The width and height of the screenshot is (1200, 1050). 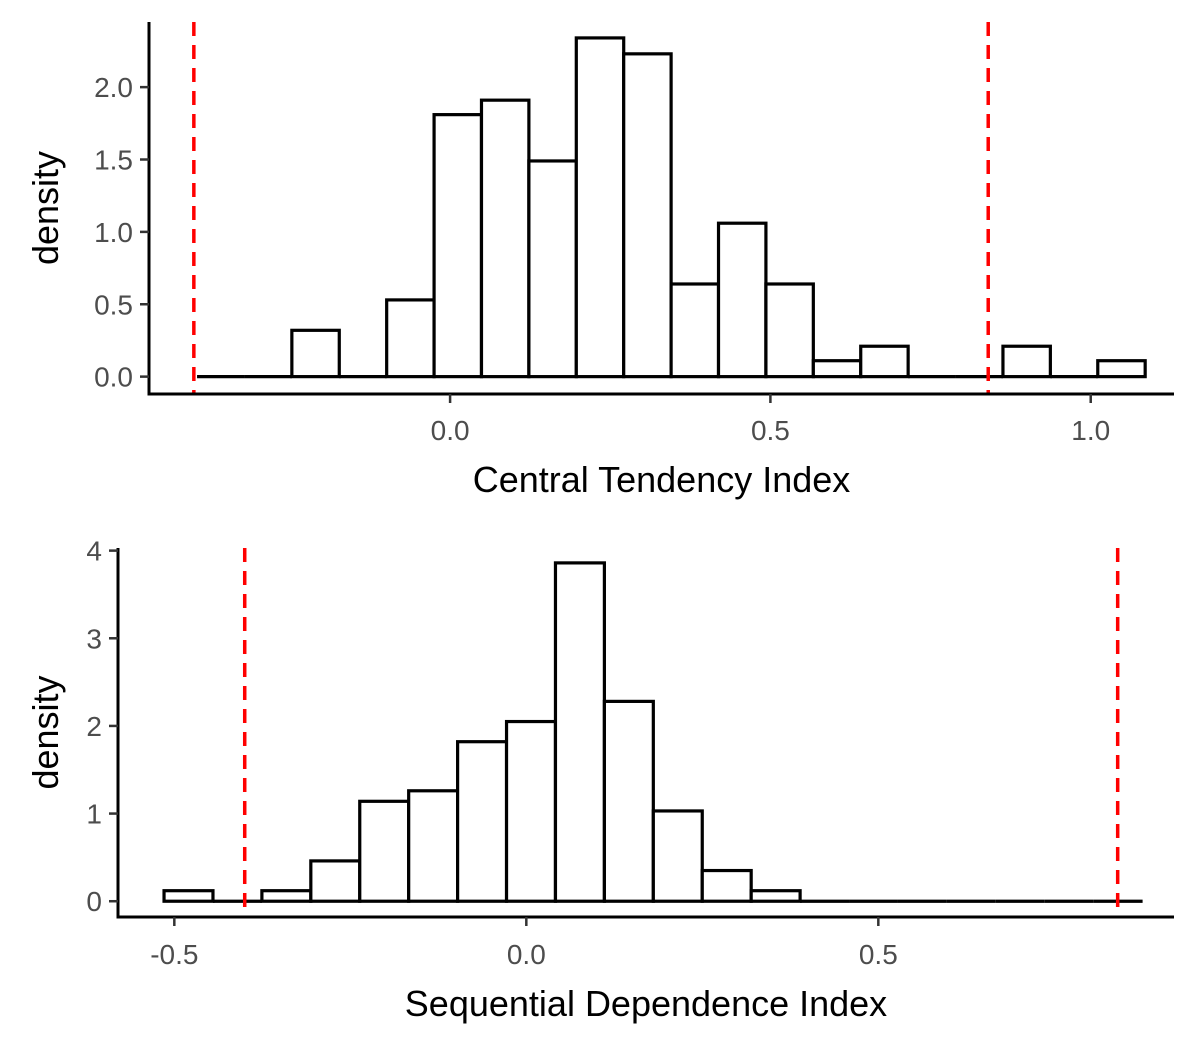 I want to click on y-tick-label: 1.5, so click(x=113, y=160).